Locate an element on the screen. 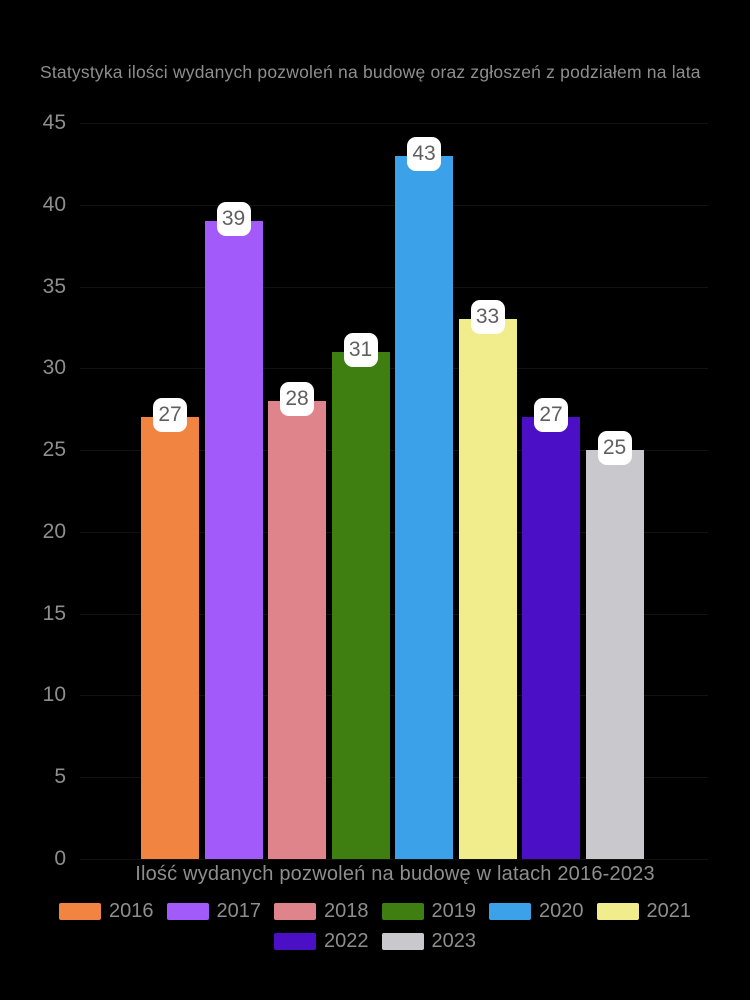  bar-value-label-2021: 33 is located at coordinates (487, 317).